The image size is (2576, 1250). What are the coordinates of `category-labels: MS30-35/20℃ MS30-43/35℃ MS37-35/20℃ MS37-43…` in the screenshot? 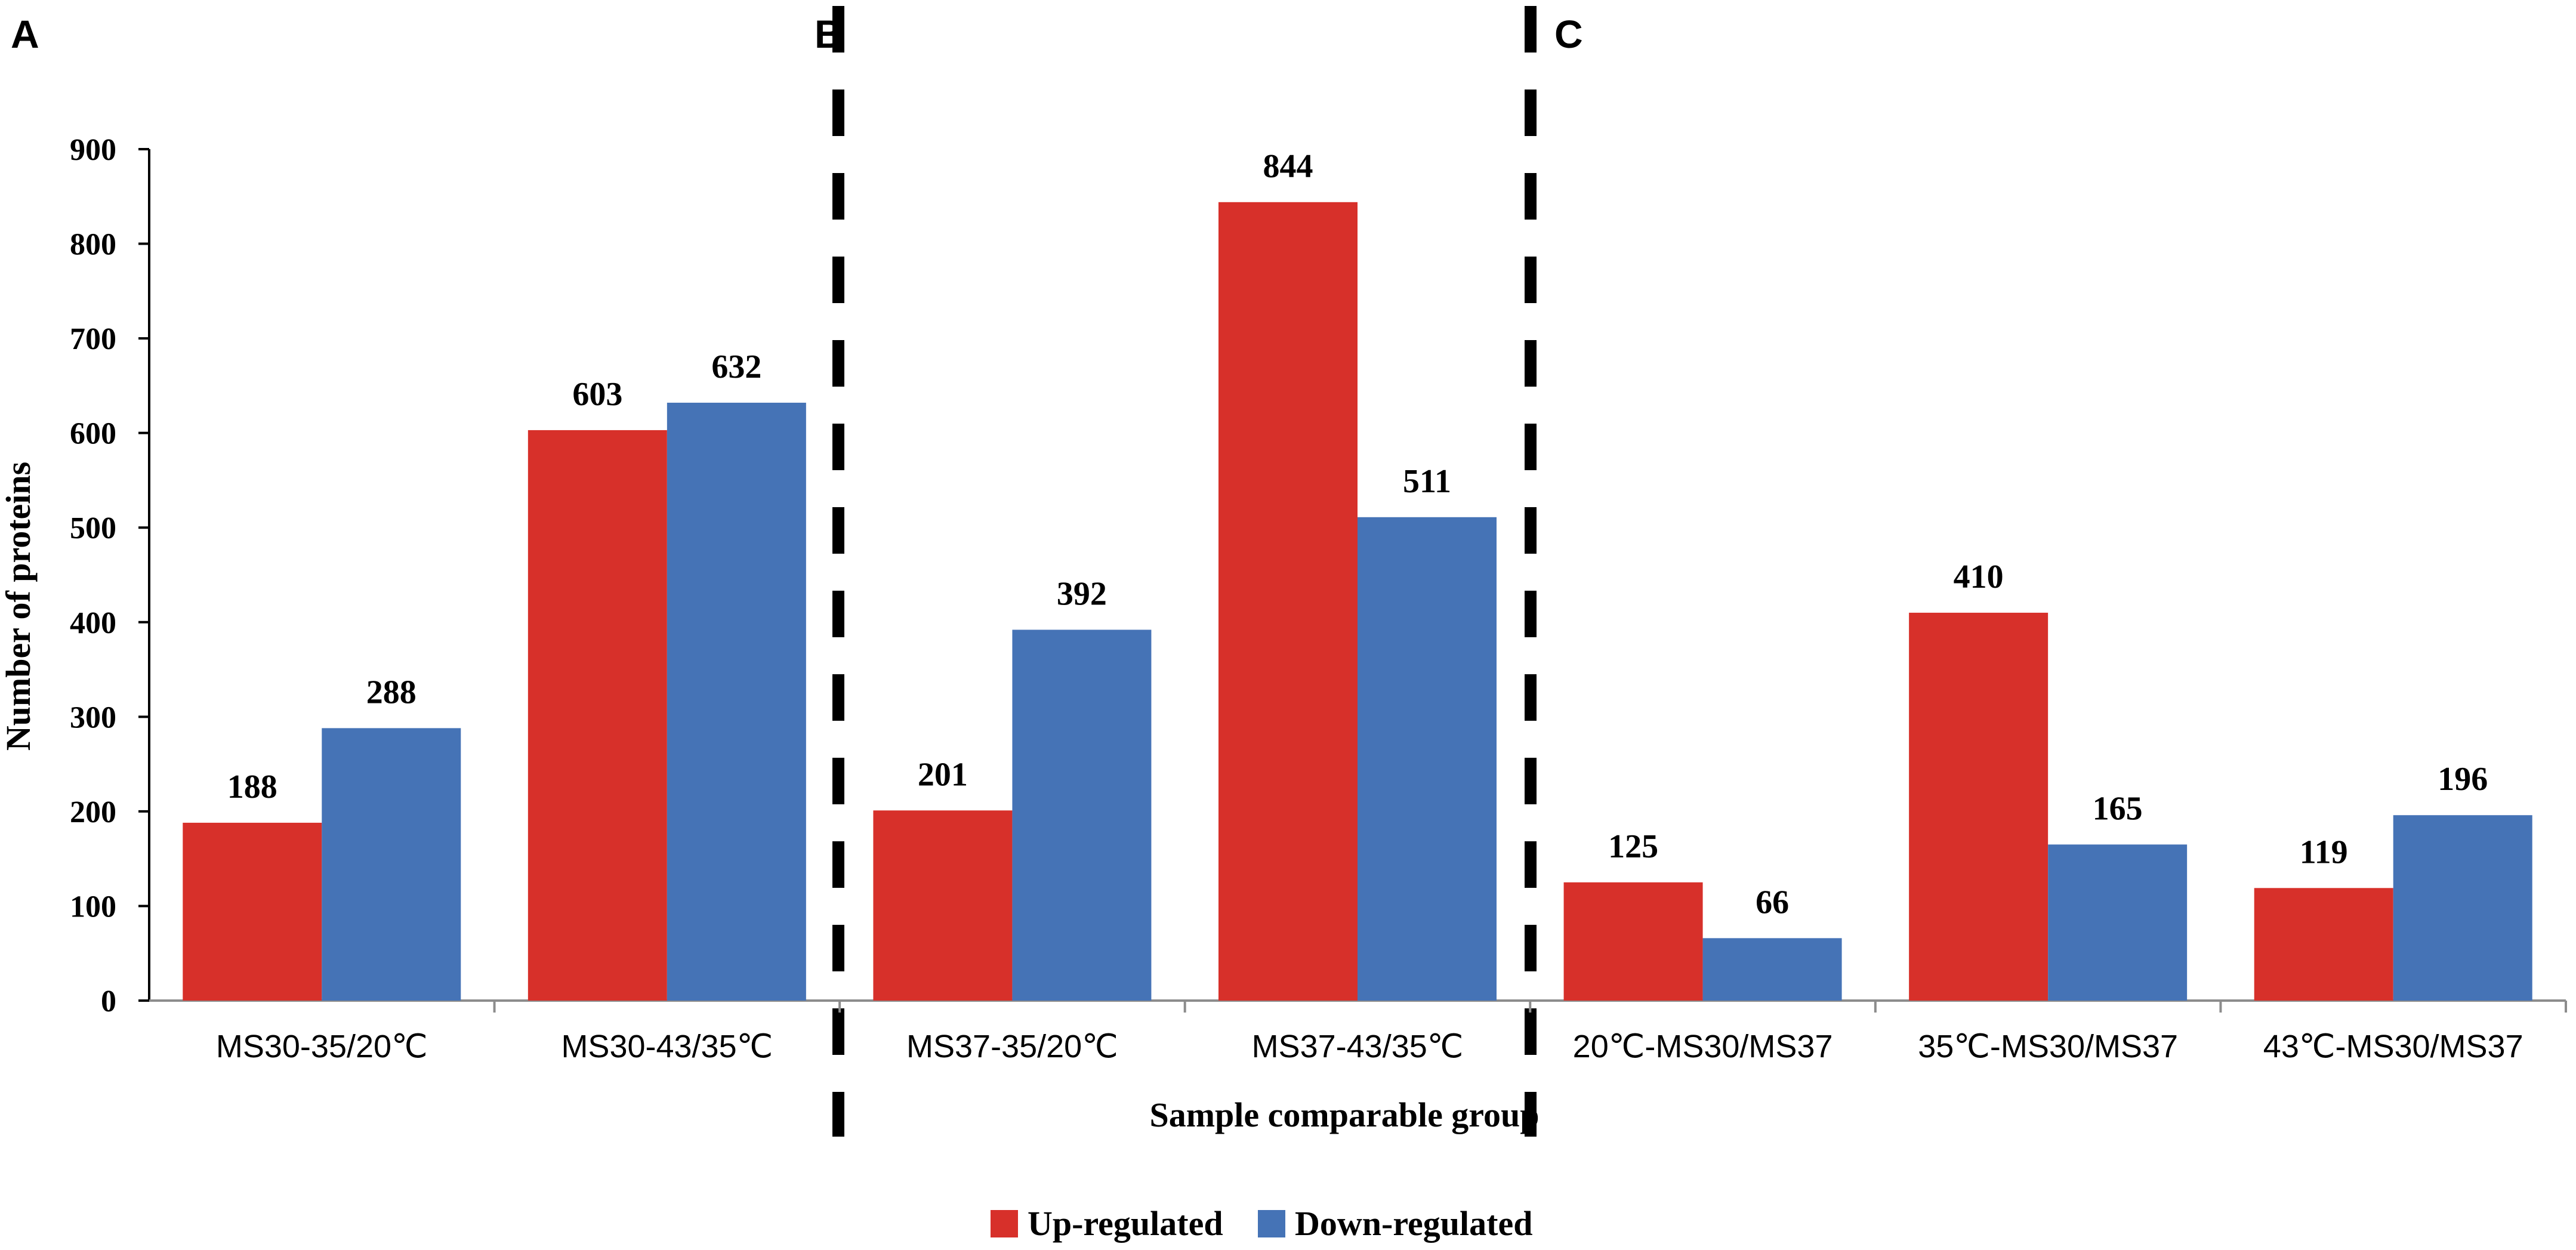 It's located at (1370, 1046).